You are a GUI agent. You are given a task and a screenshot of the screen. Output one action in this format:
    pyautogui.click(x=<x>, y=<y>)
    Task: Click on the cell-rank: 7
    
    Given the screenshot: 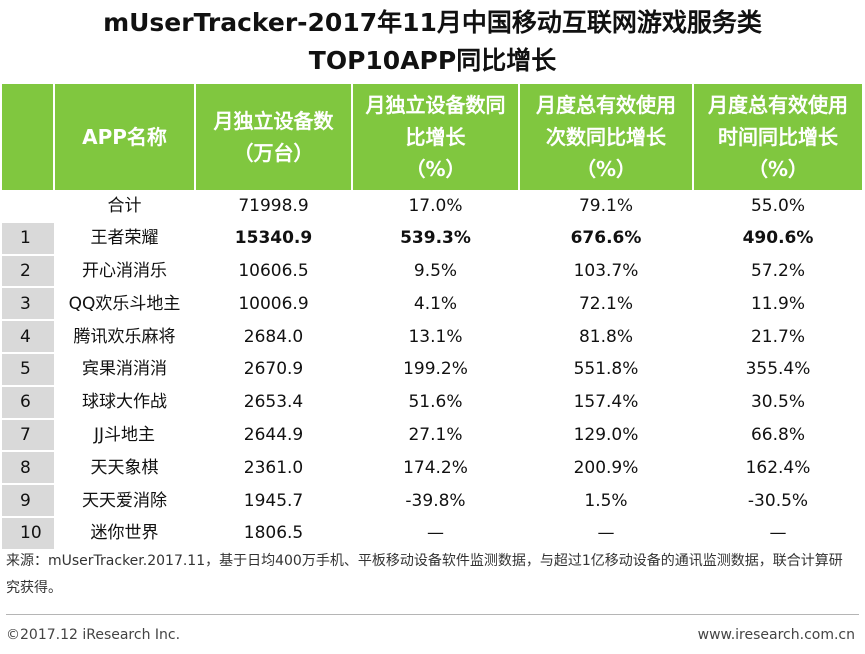 What is the action you would take?
    pyautogui.click(x=28, y=435)
    